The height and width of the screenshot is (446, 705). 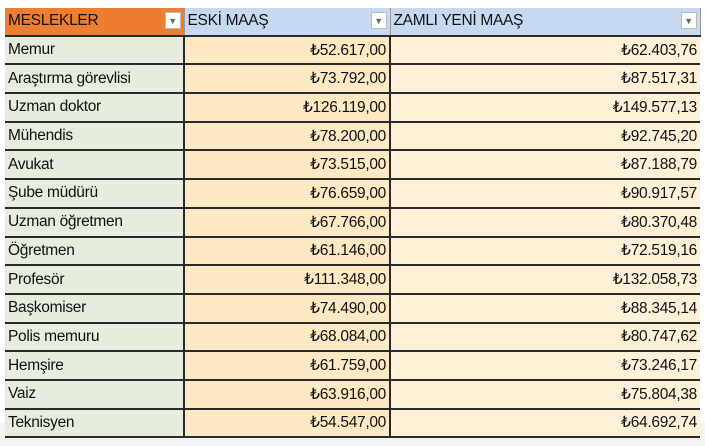 What do you see at coordinates (95, 423) in the screenshot?
I see `profession-cell: Teknisyen` at bounding box center [95, 423].